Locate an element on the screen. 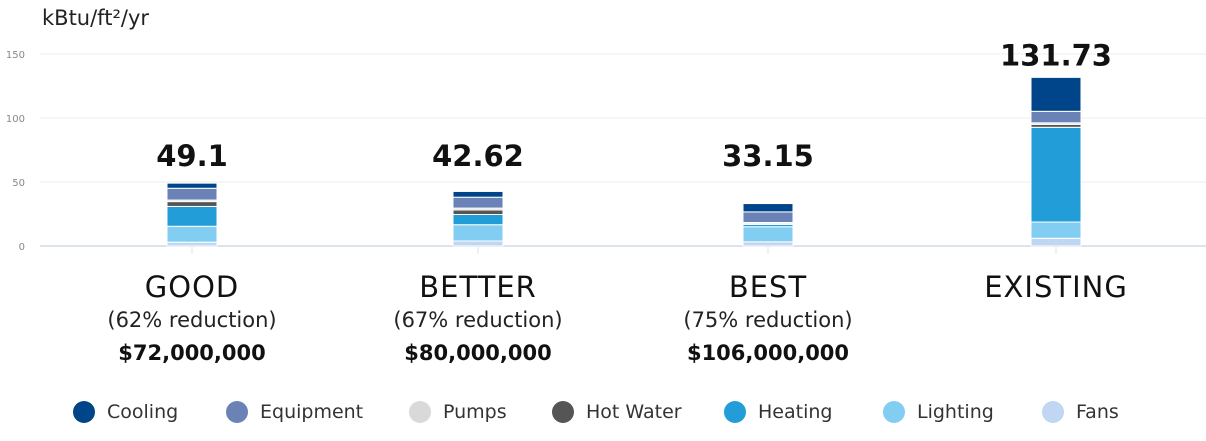 This screenshot has width=1206, height=441. legend-item: Equipment is located at coordinates (294, 412).